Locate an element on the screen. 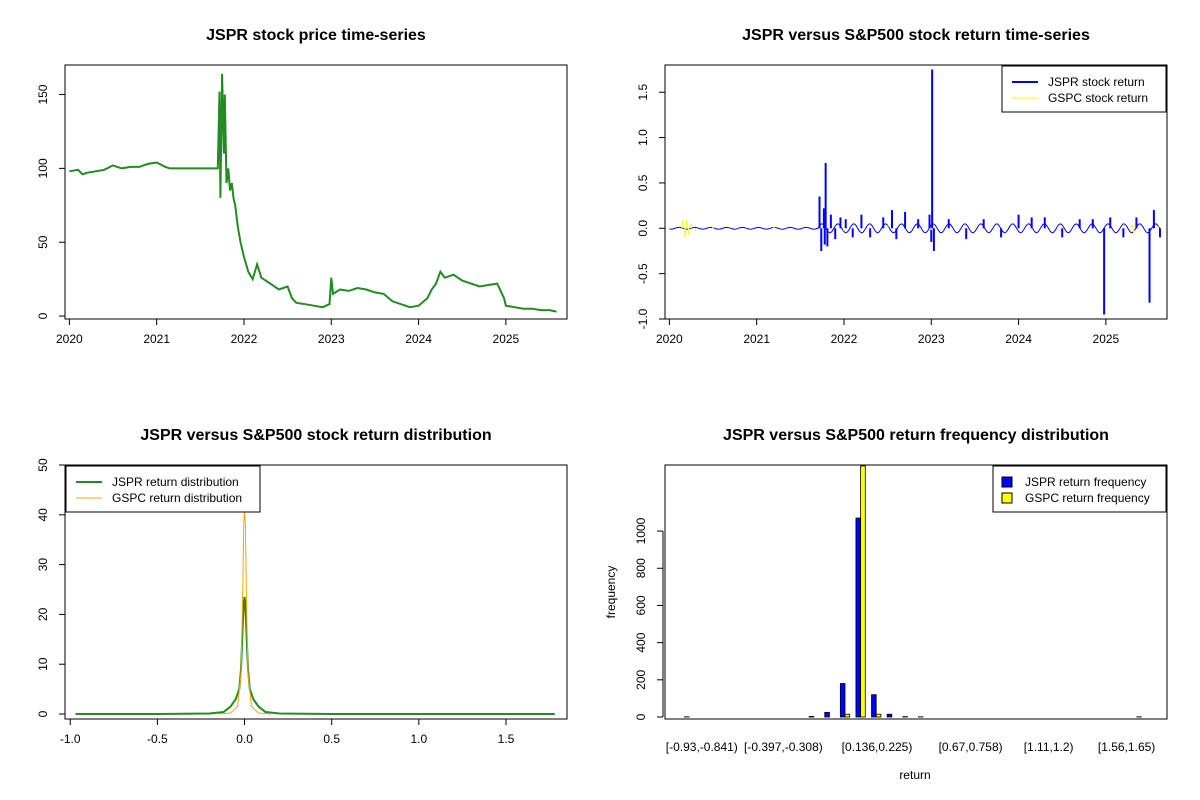  x-tick-label: 0.0 is located at coordinates (244, 739).